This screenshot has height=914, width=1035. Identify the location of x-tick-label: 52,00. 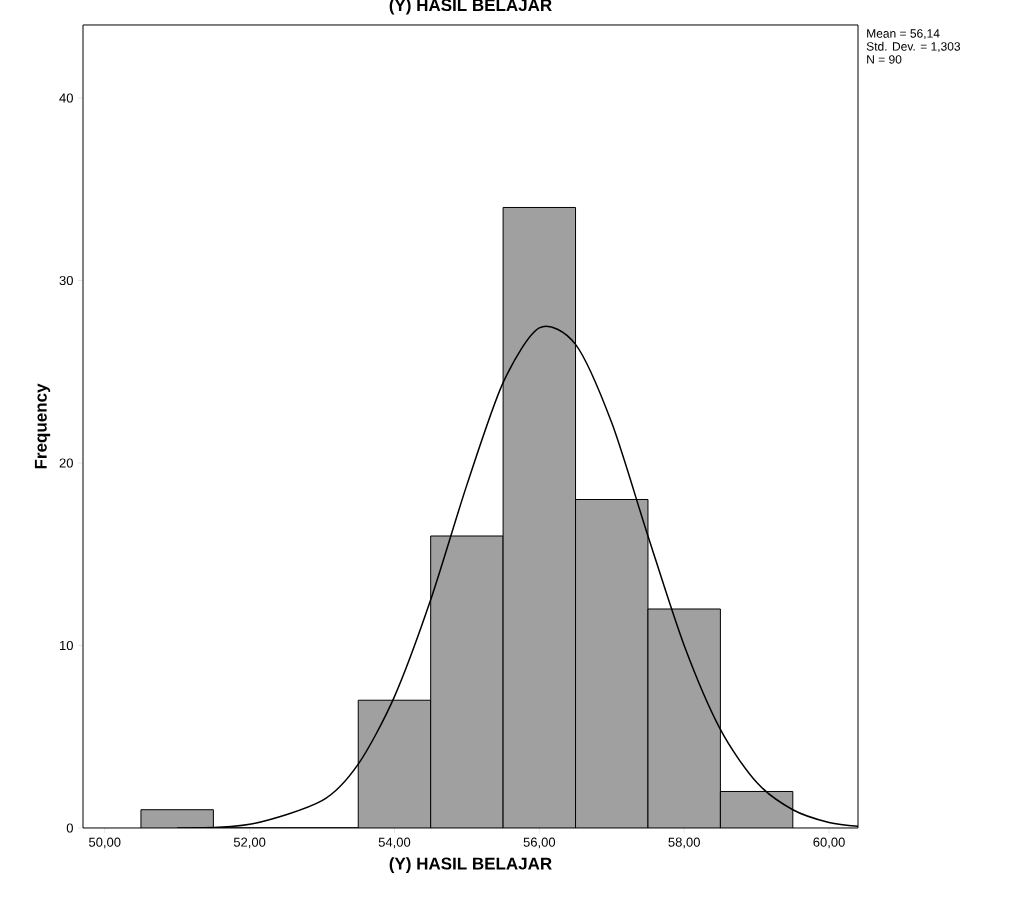
(249, 843).